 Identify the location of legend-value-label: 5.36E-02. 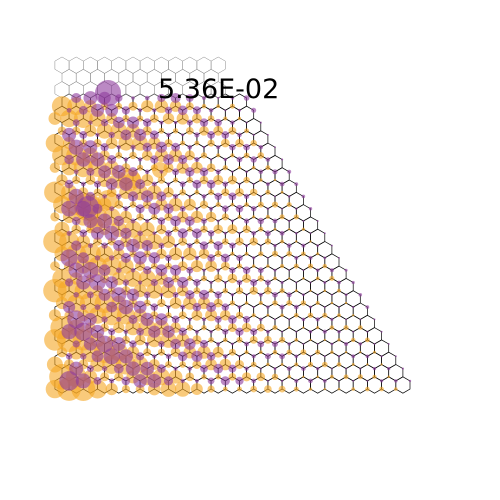
(219, 89).